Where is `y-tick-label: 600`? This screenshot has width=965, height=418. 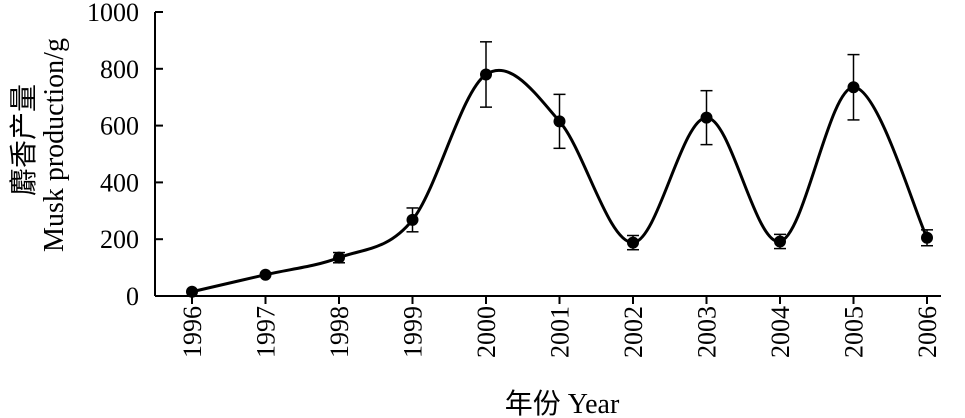 y-tick-label: 600 is located at coordinates (119, 126).